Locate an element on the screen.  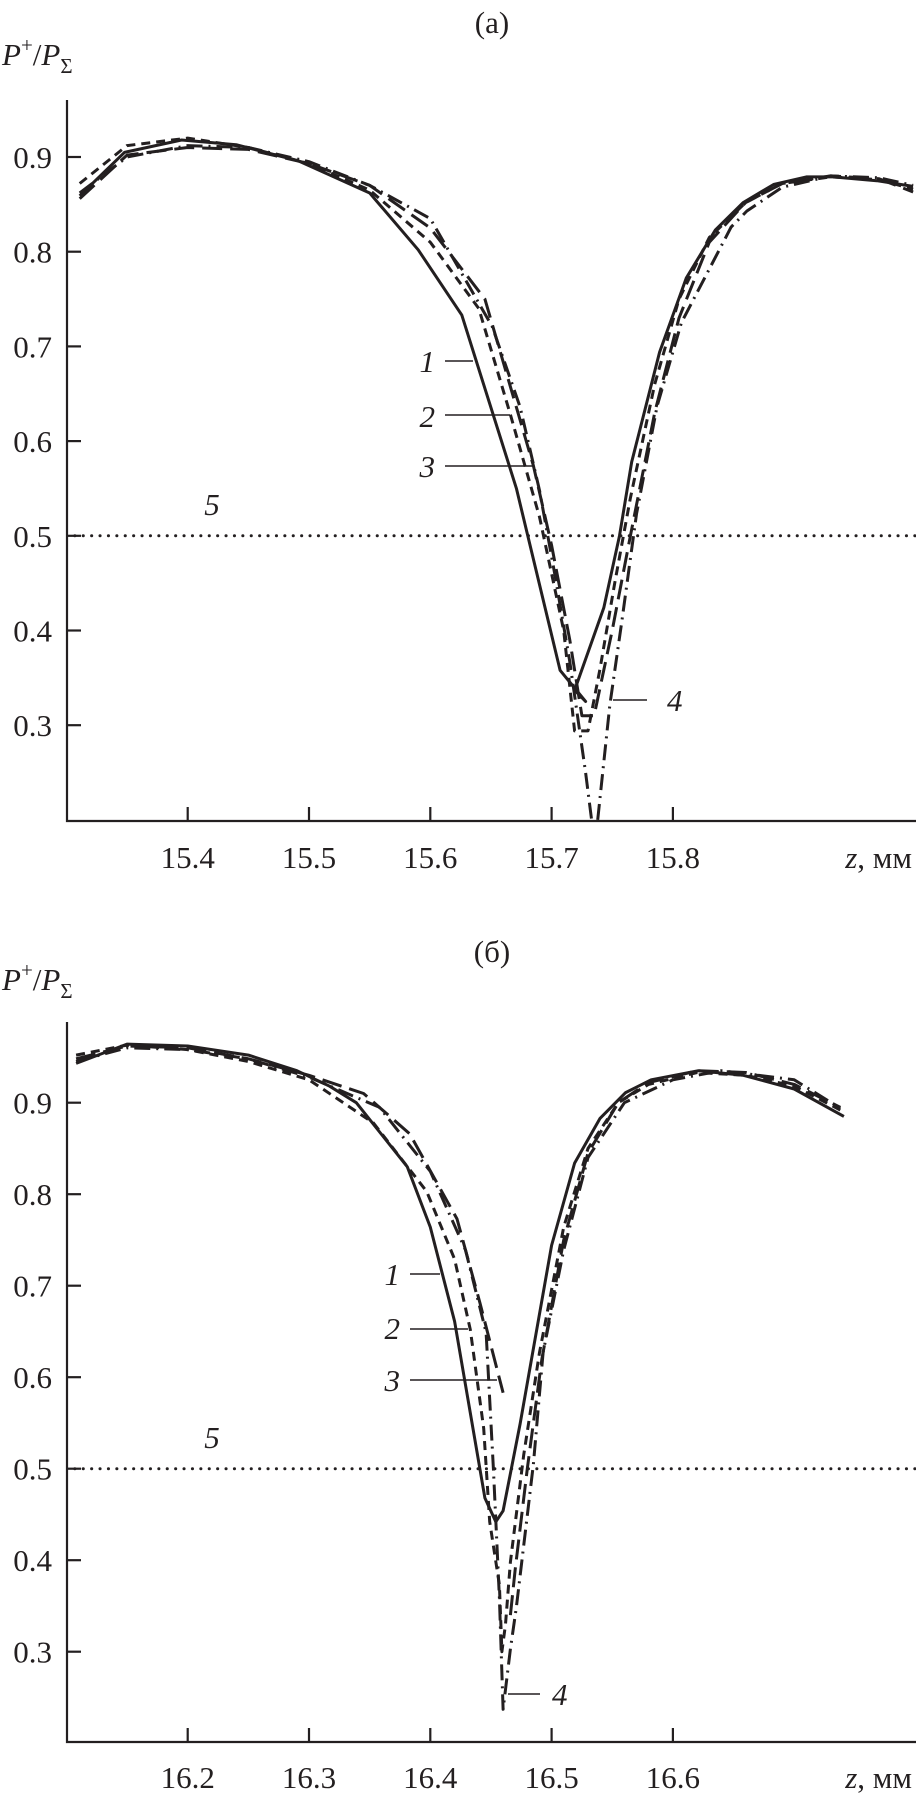
x-tick-label: 16.2 is located at coordinates (188, 1777).